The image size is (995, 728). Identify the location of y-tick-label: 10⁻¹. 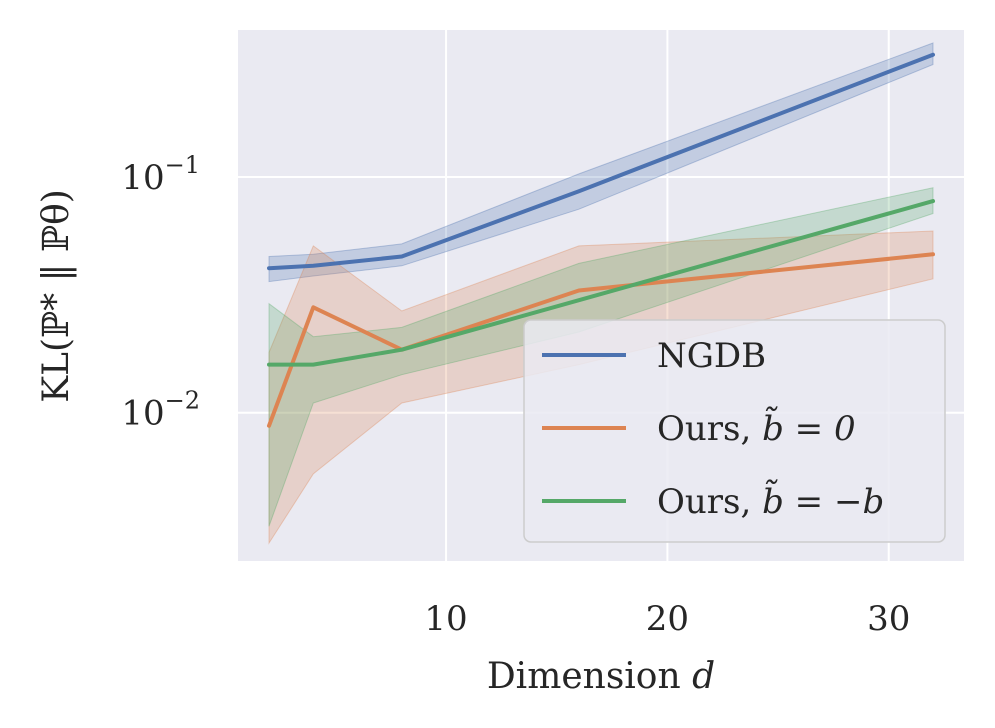
(160, 174).